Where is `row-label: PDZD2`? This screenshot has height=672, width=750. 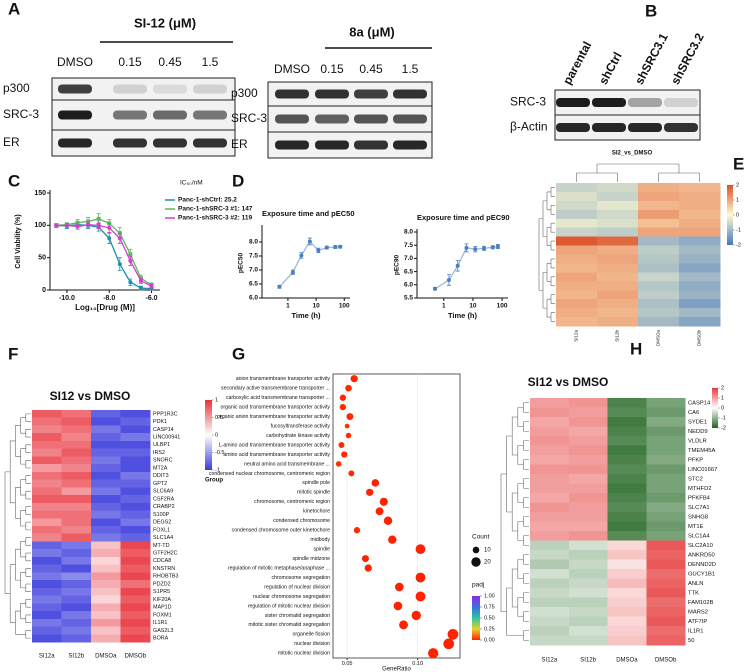 row-label: PDZD2 is located at coordinates (162, 584).